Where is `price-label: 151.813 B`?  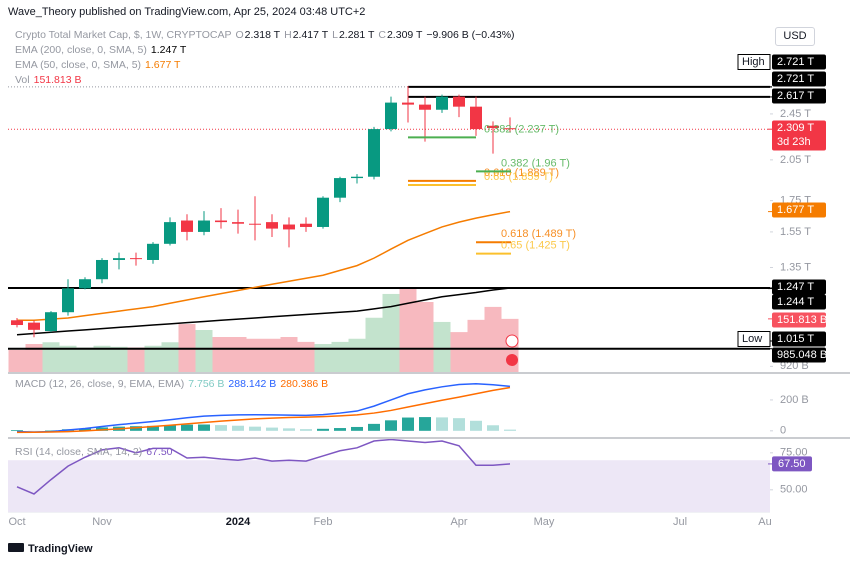
price-label: 151.813 B is located at coordinates (802, 320).